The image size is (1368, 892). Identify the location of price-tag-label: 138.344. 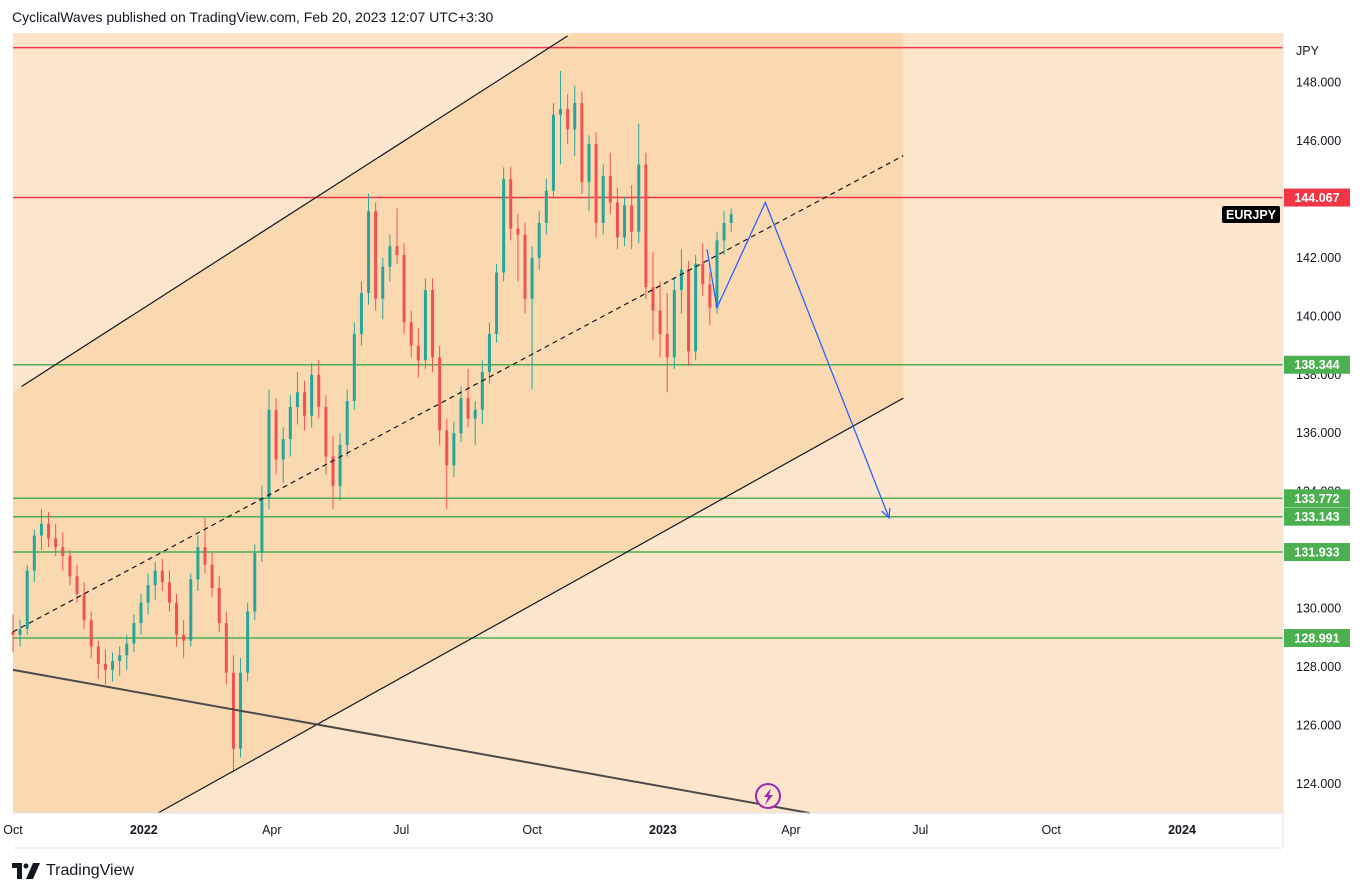
(1316, 365).